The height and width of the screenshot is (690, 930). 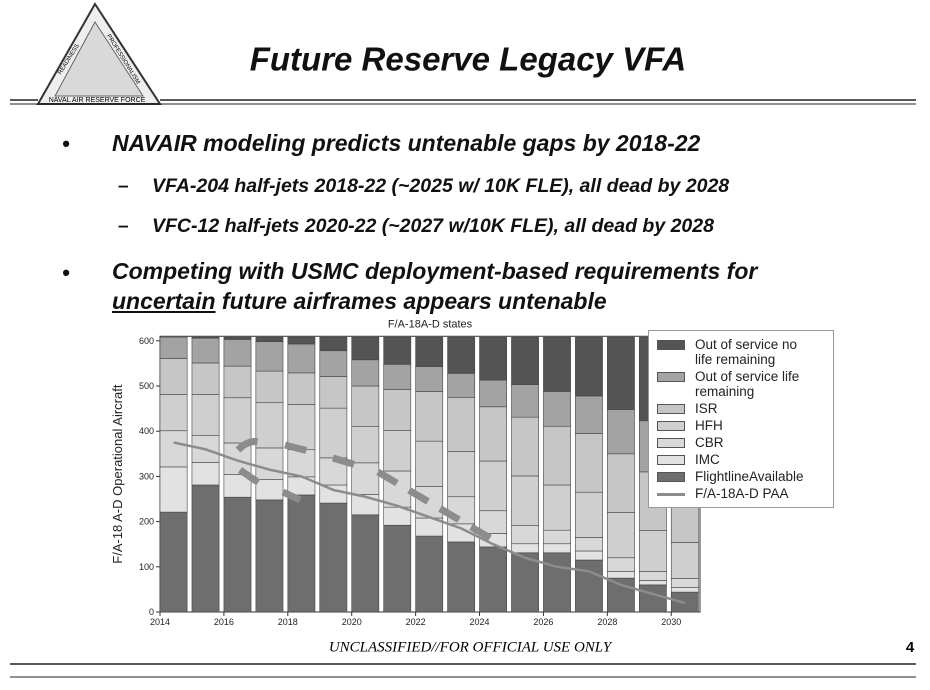 What do you see at coordinates (747, 384) in the screenshot?
I see `legend-label: Out of service life remaining` at bounding box center [747, 384].